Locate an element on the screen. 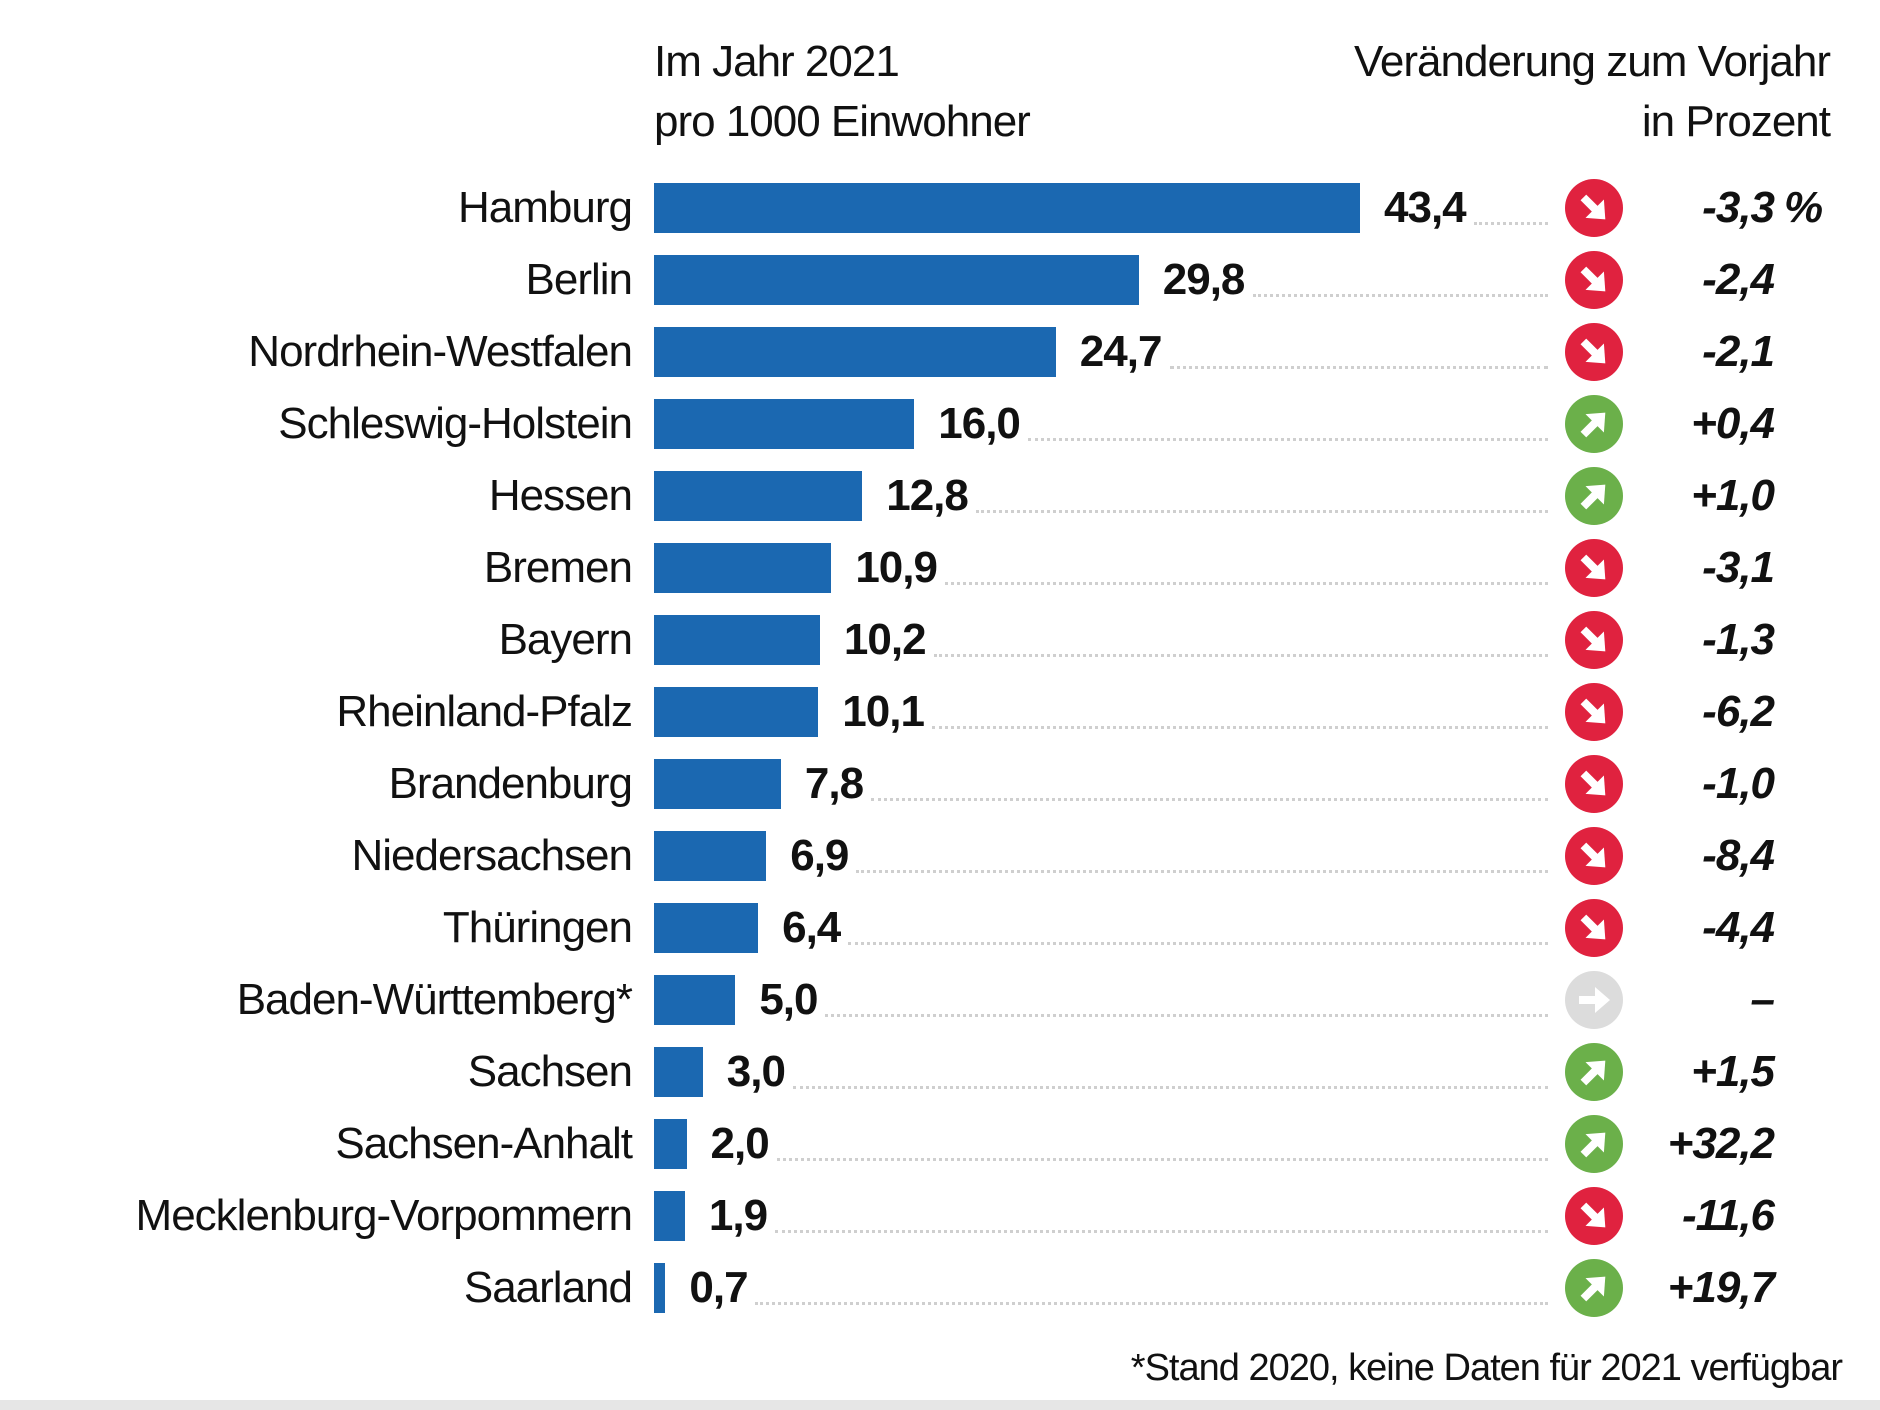  change-label: -3,1 is located at coordinates (1738, 567).